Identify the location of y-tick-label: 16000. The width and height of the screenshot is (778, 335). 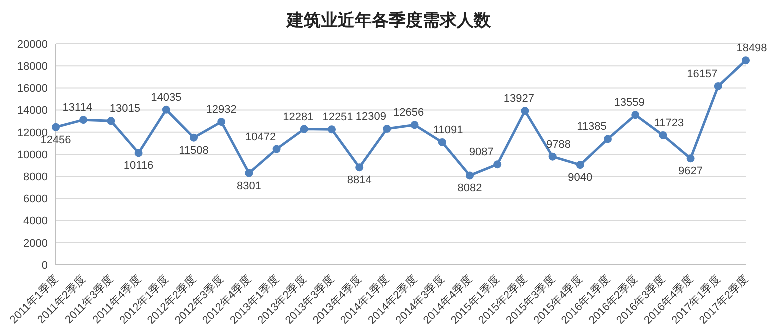
(32, 89).